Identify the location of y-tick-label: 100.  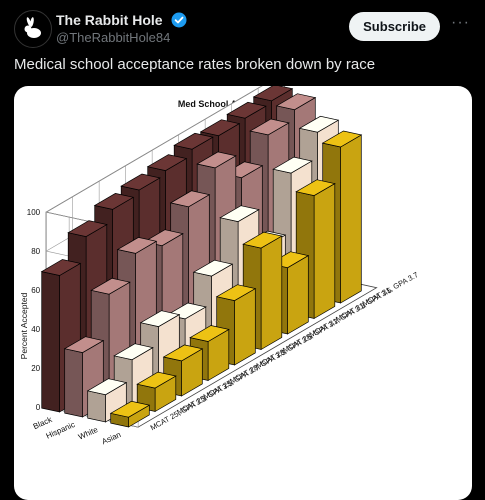
(34, 212).